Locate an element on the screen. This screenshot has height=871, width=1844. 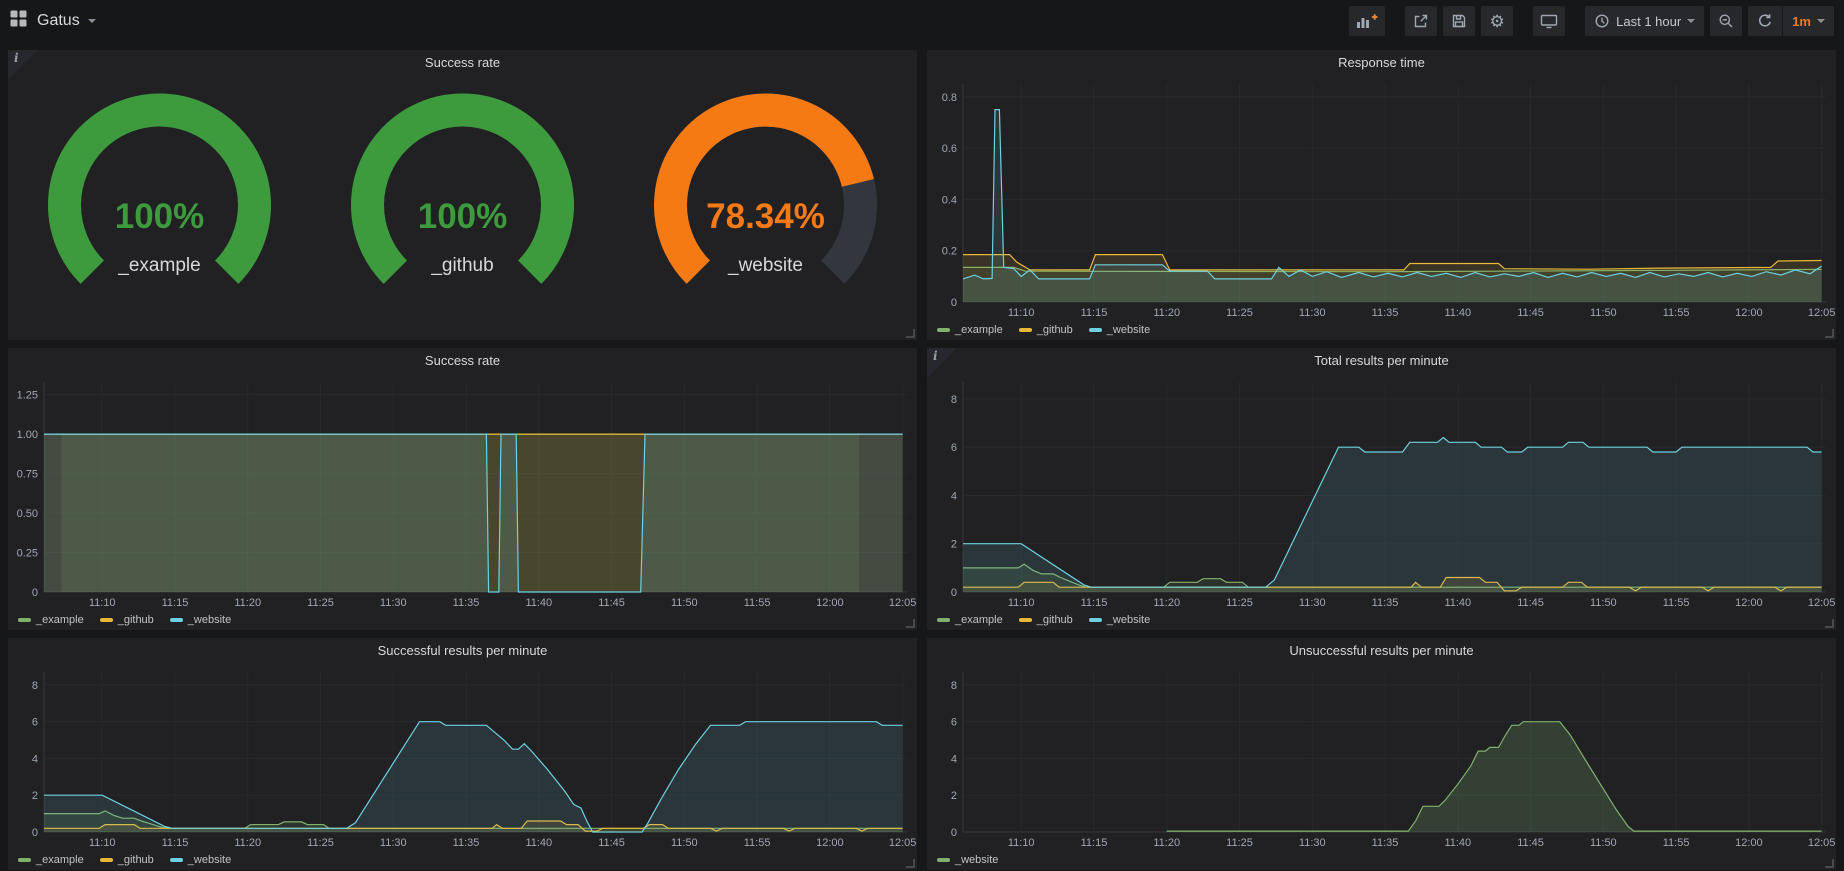
gauge-website: 78.34% _website is located at coordinates (765, 208).